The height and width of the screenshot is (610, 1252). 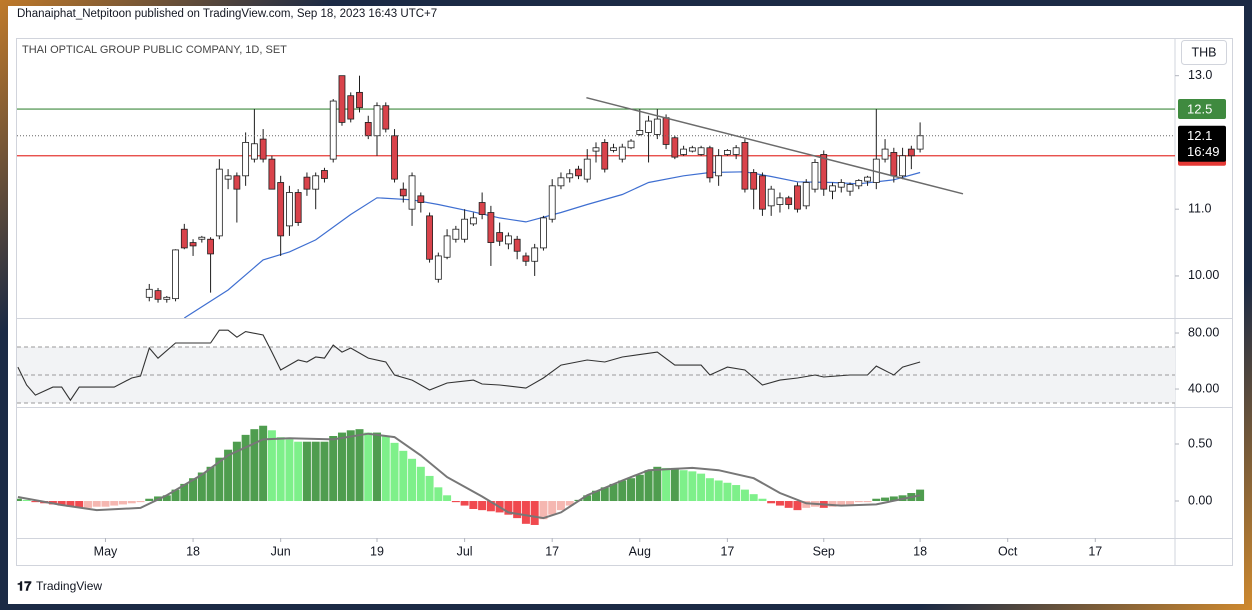 What do you see at coordinates (640, 551) in the screenshot?
I see `x-tick-label: Aug` at bounding box center [640, 551].